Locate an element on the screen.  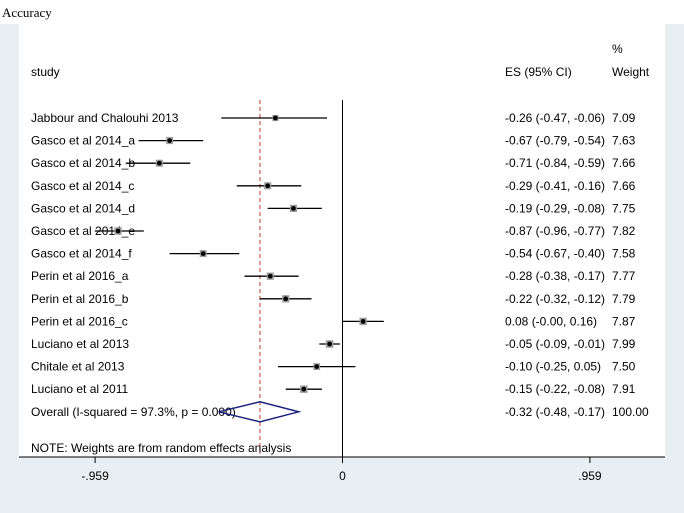
weight-value: 7.63 is located at coordinates (624, 141).